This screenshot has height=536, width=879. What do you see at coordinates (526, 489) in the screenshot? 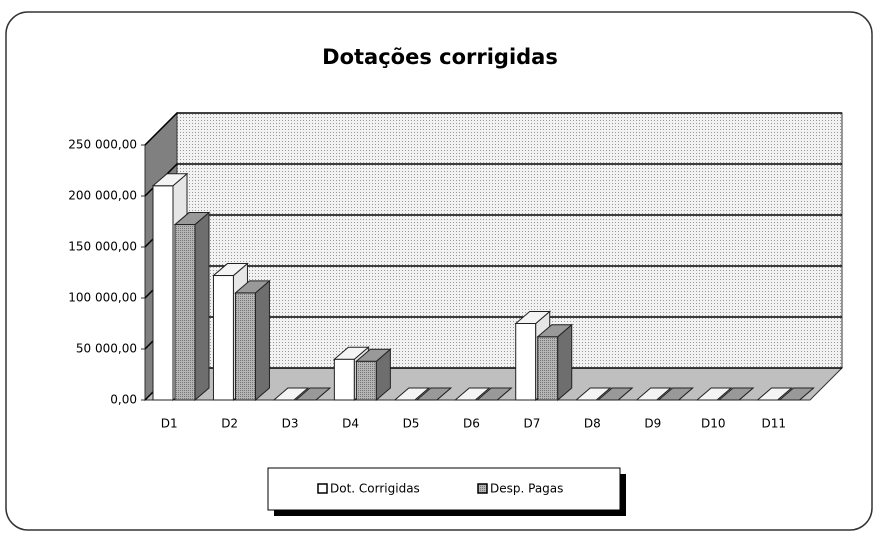
I see `legend-label: Desp. Pagas` at bounding box center [526, 489].